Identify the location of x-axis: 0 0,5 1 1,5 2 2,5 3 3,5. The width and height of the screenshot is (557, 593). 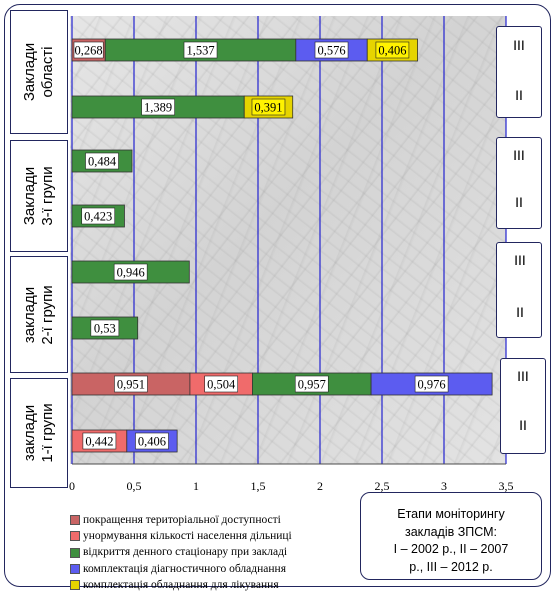
(291, 478).